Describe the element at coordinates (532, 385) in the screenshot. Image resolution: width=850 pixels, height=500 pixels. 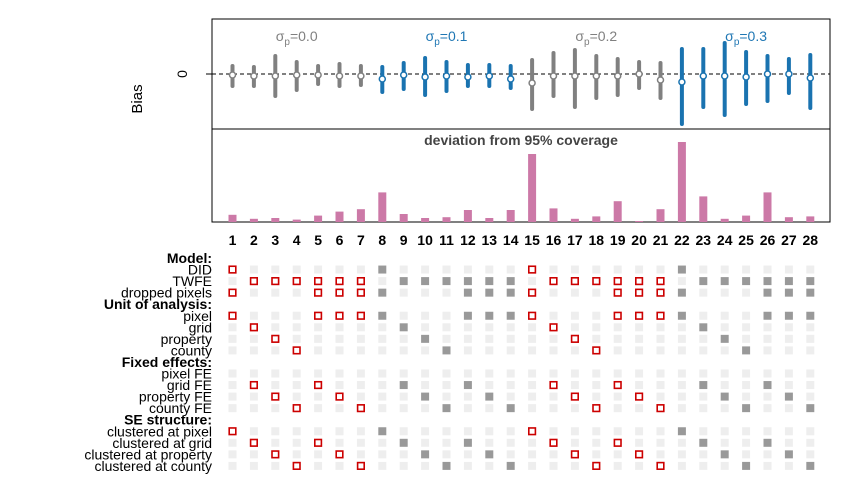
I see `indicator-empty-r12-s15` at that location.